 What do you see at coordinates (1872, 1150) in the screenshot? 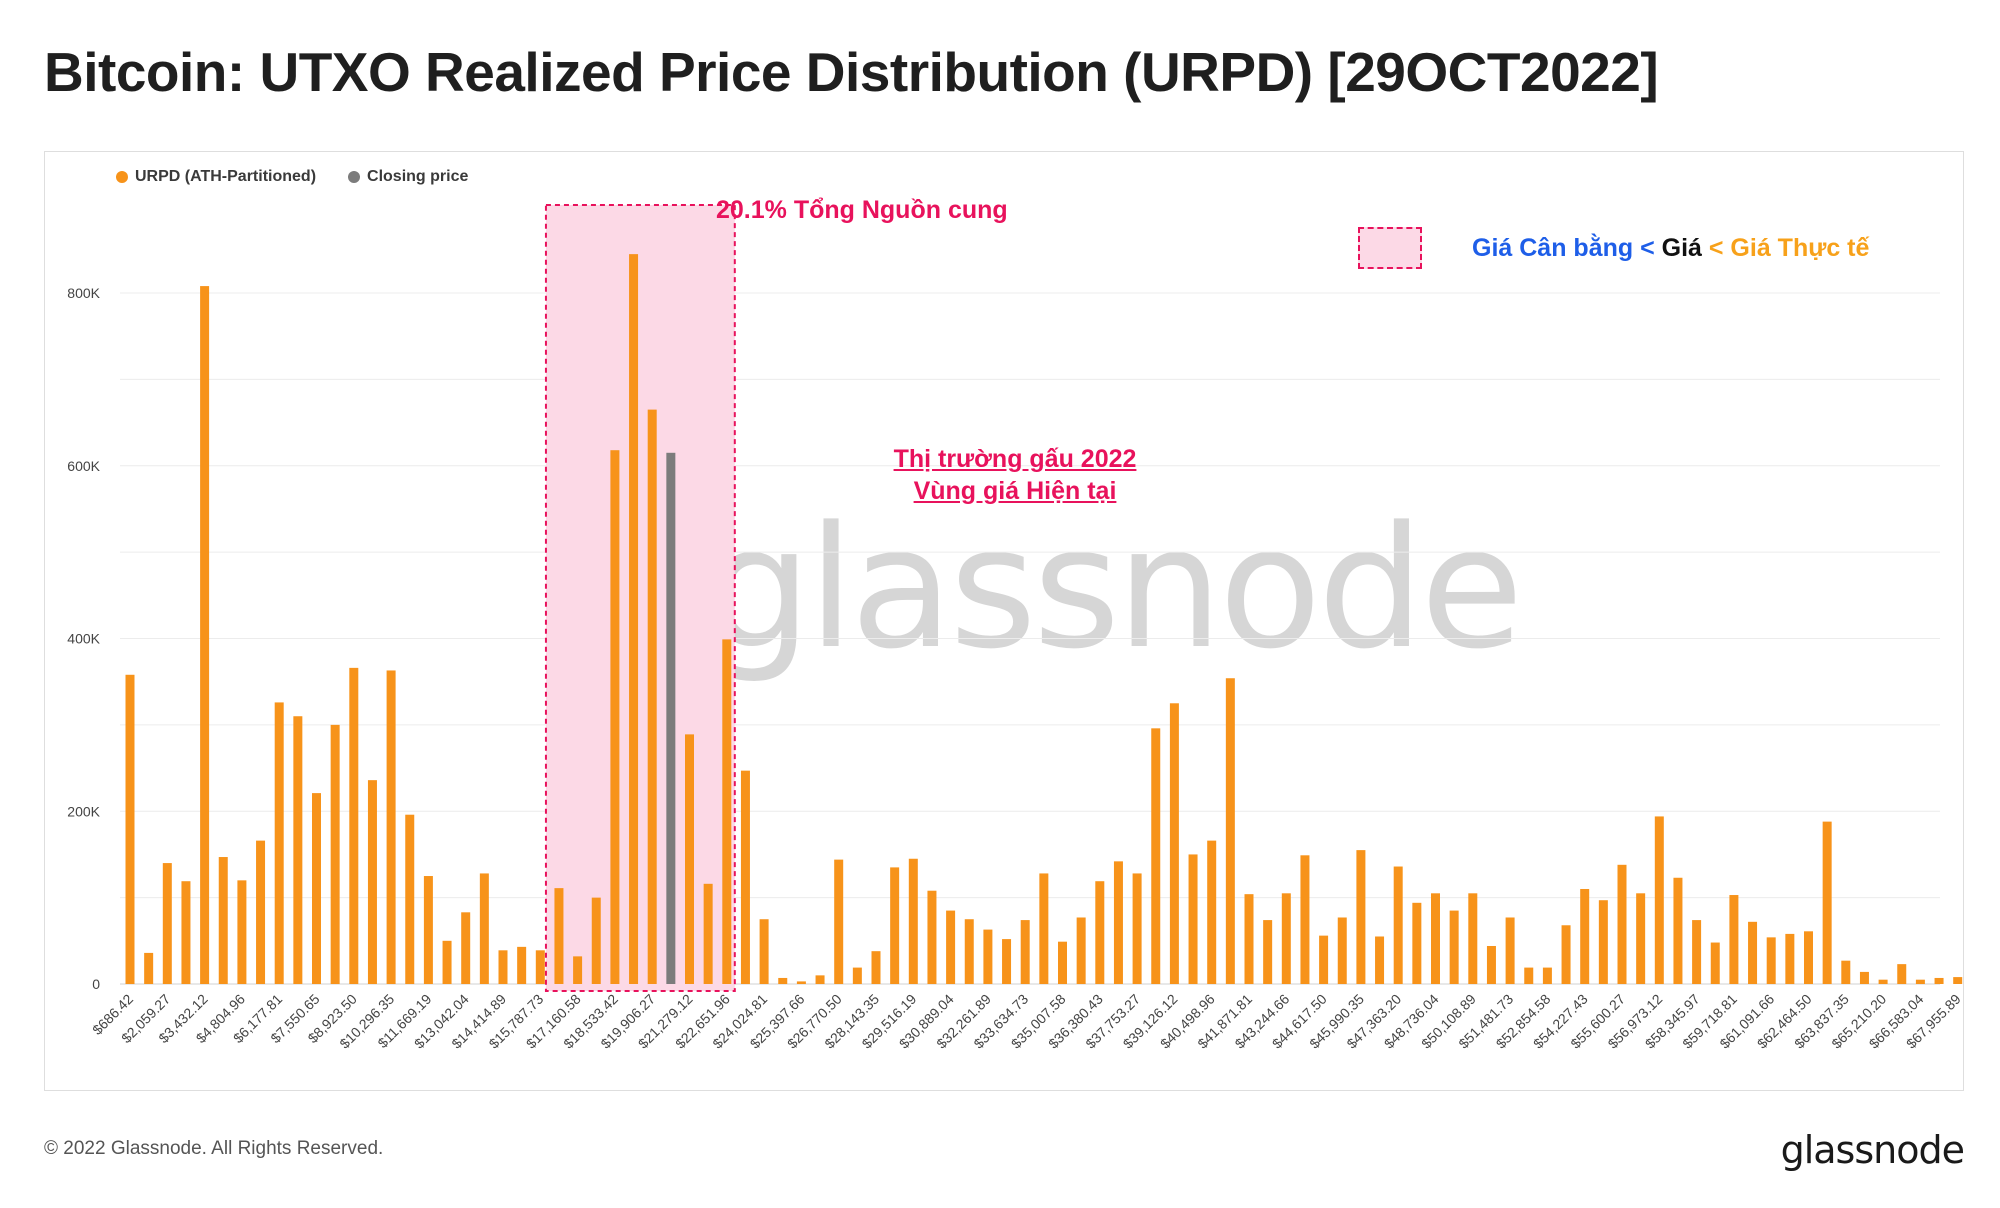
I see `glassnode-logo: glassnode` at bounding box center [1872, 1150].